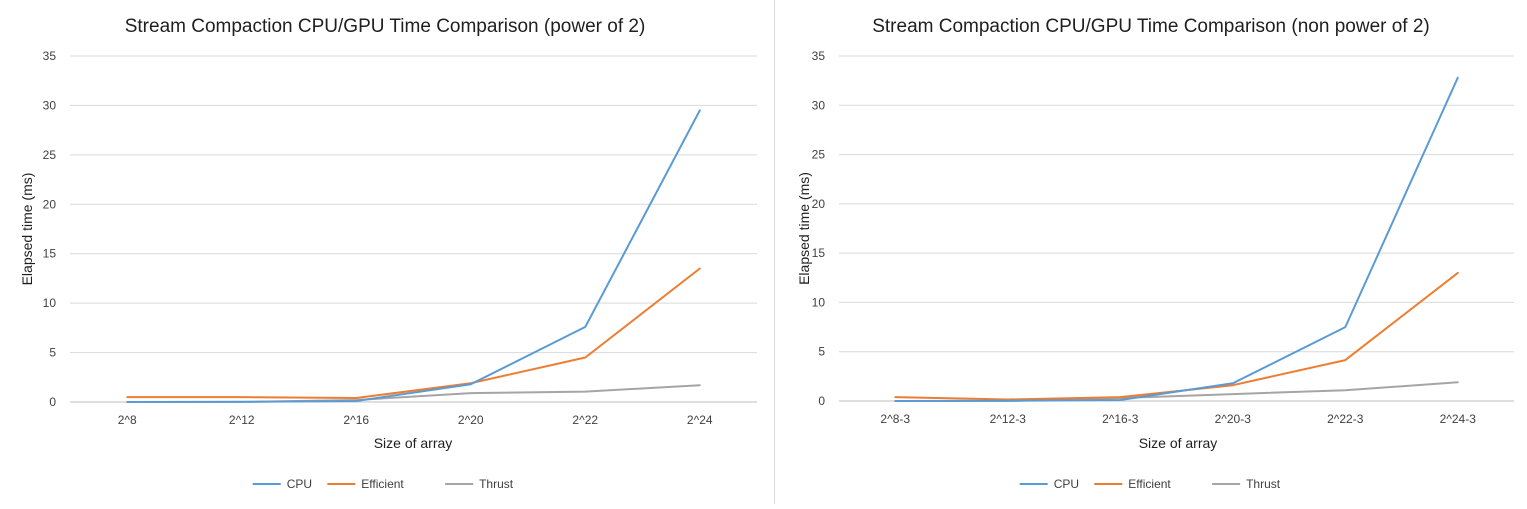 This screenshot has height=509, width=1527. I want to click on x-tick-label: 2^20, so click(471, 420).